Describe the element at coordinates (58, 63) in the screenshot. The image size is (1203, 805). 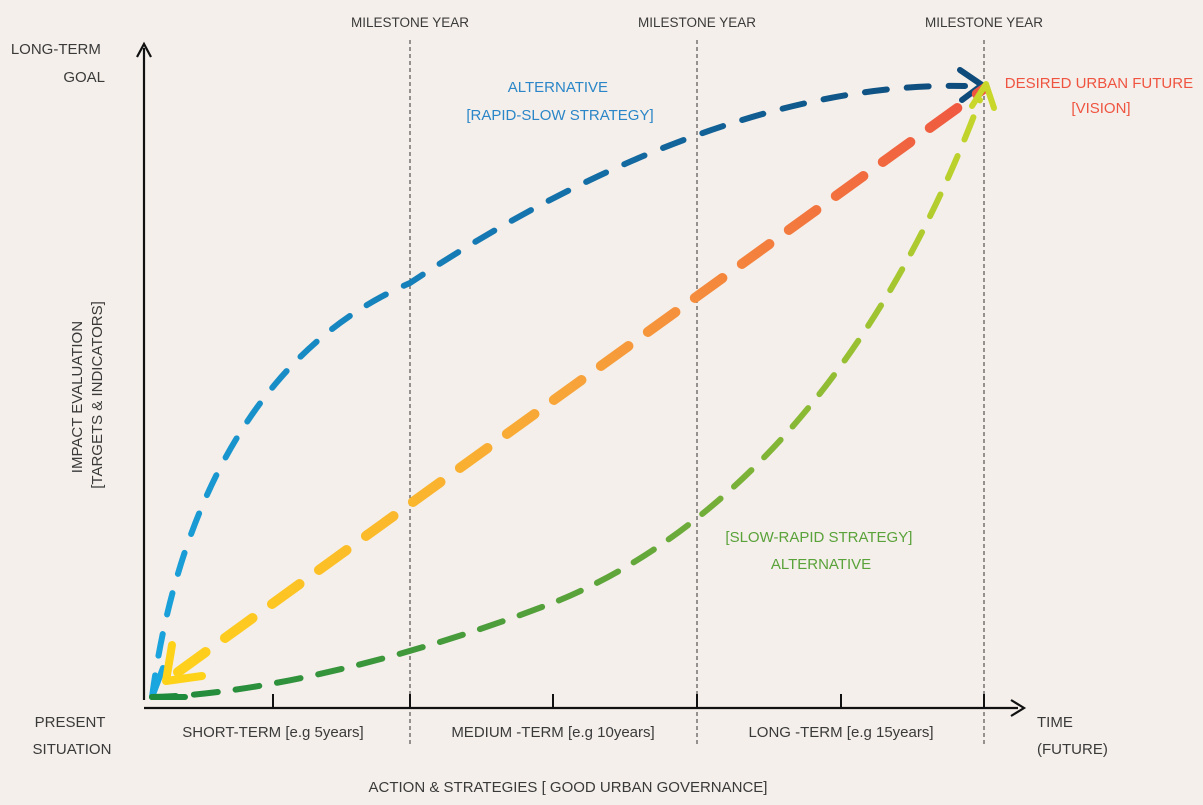
I see `y-top-label: LONG-TERM GOAL` at that location.